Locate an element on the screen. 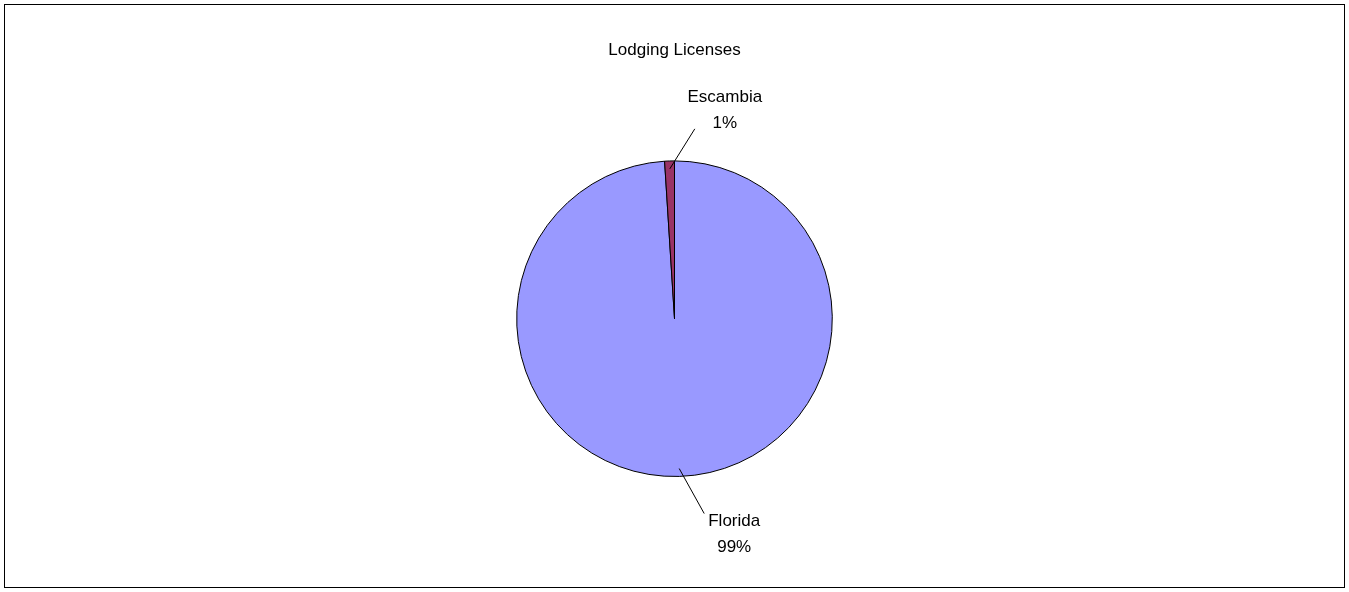  slice-label: Escambia is located at coordinates (725, 96).